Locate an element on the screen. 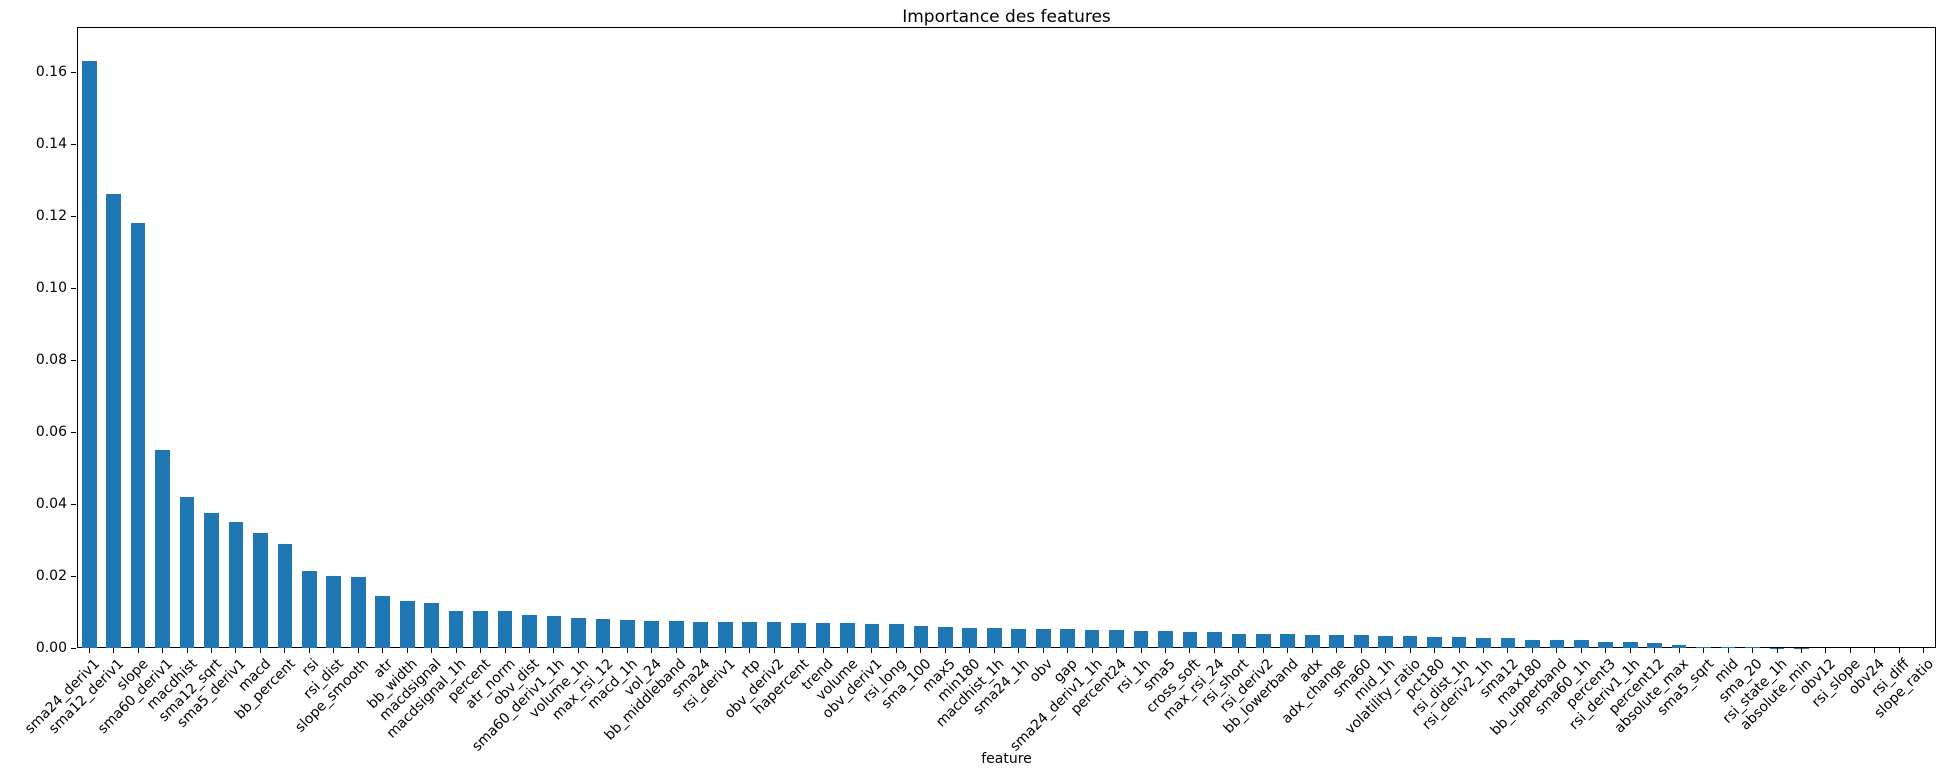 This screenshot has width=1946, height=784. y-tick-label: 0.10 is located at coordinates (51, 288).